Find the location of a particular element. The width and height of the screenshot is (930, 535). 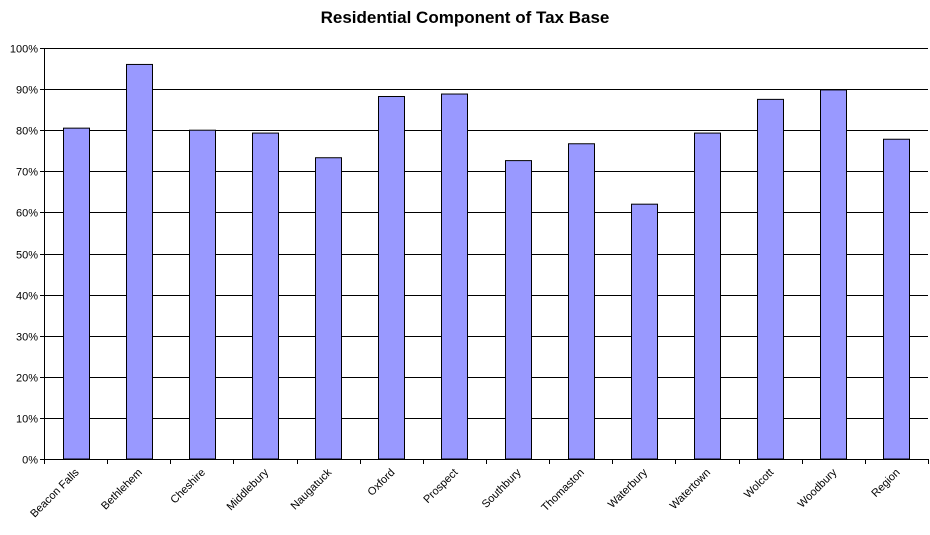

y-tick-label: 50% is located at coordinates (27, 256).